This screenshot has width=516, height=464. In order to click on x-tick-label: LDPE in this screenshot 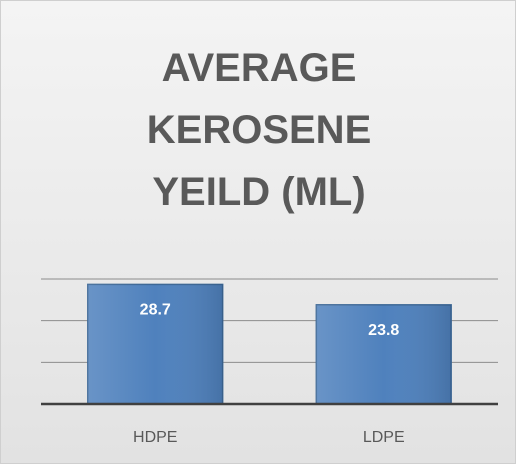, I will do `click(384, 437)`.